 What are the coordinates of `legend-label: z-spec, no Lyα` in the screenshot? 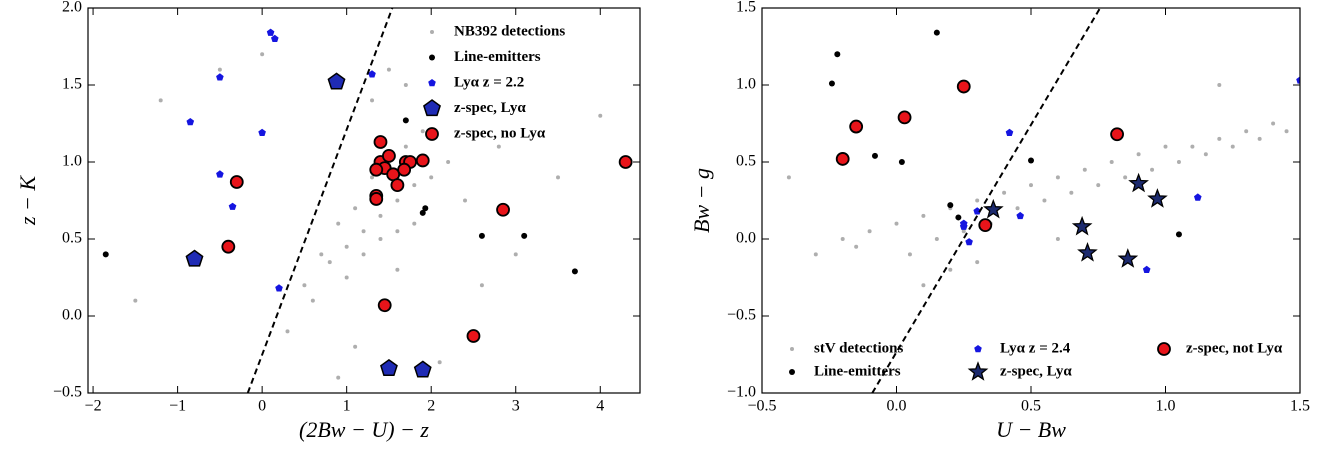 It's located at (500, 133).